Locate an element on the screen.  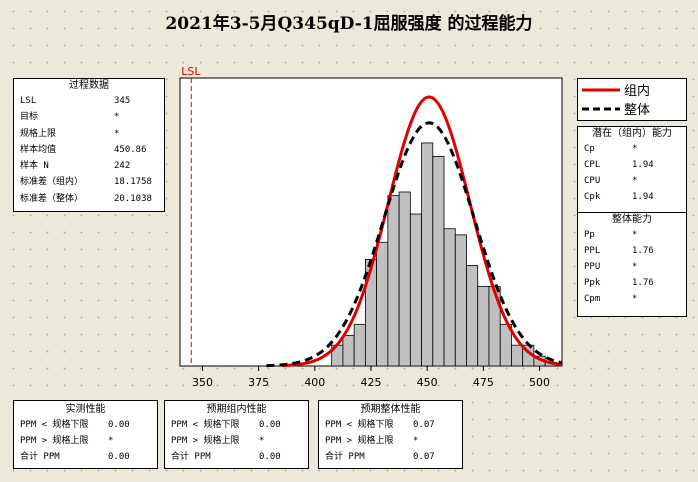
legend-item: 组内 is located at coordinates (632, 89).